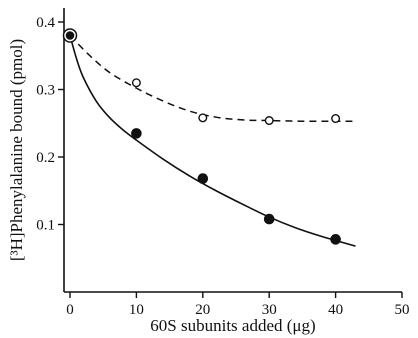 Image resolution: width=418 pixels, height=338 pixels. I want to click on x-tick-label: 20, so click(202, 310).